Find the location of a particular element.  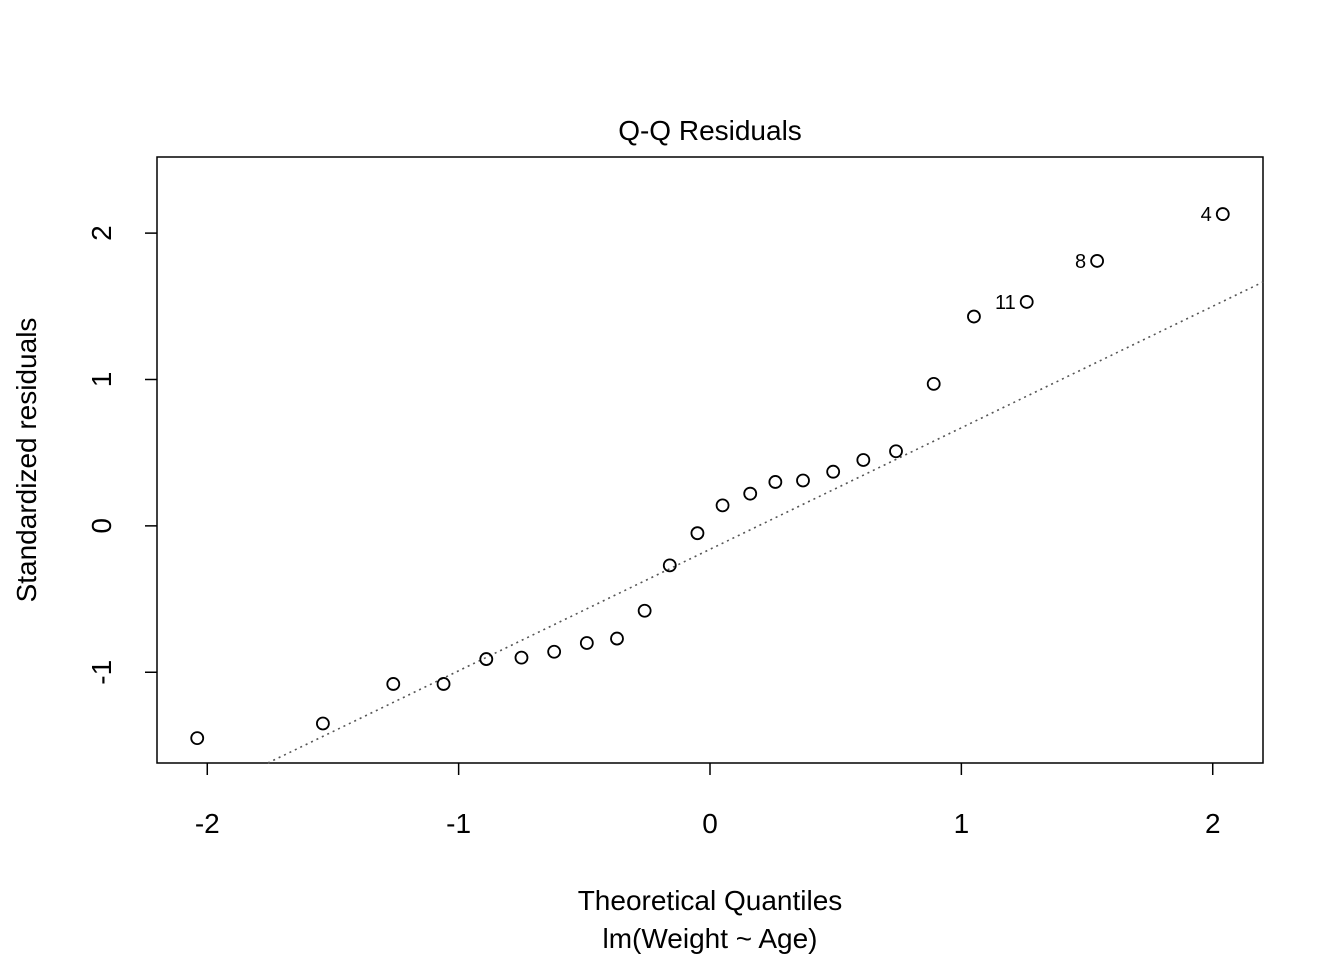

x-tick-label: 2 is located at coordinates (1213, 823).